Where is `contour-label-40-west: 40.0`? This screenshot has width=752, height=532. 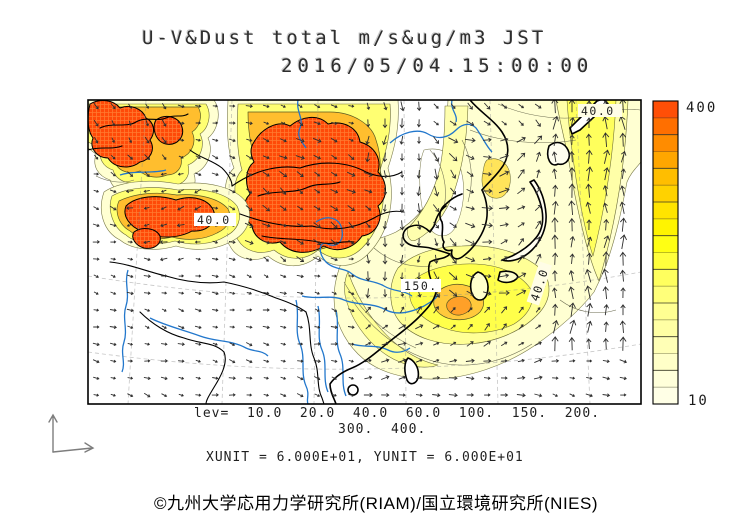 contour-label-40-west: 40.0 is located at coordinates (214, 220).